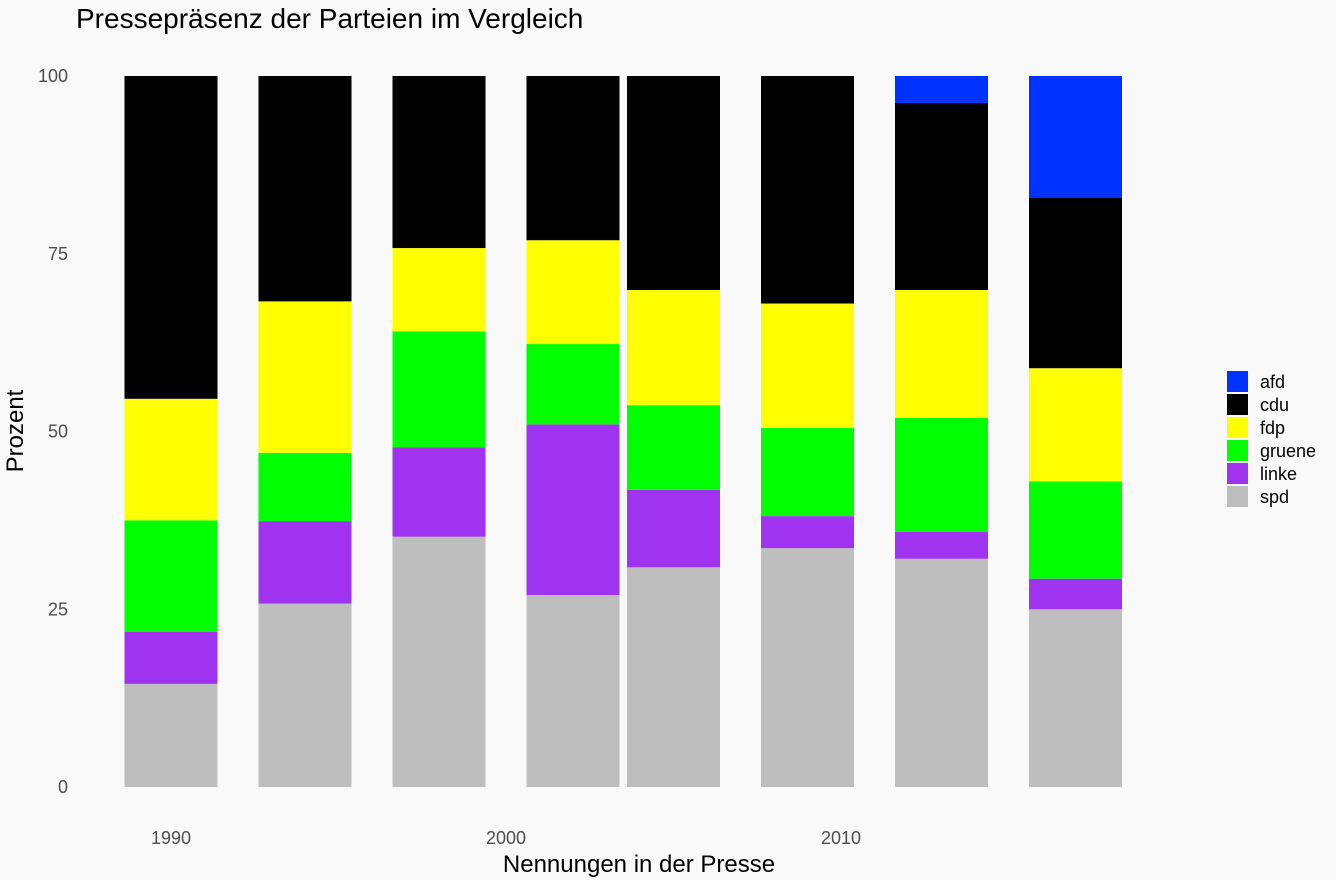 The height and width of the screenshot is (880, 1336). I want to click on bar-segment-linke-1994, so click(305, 562).